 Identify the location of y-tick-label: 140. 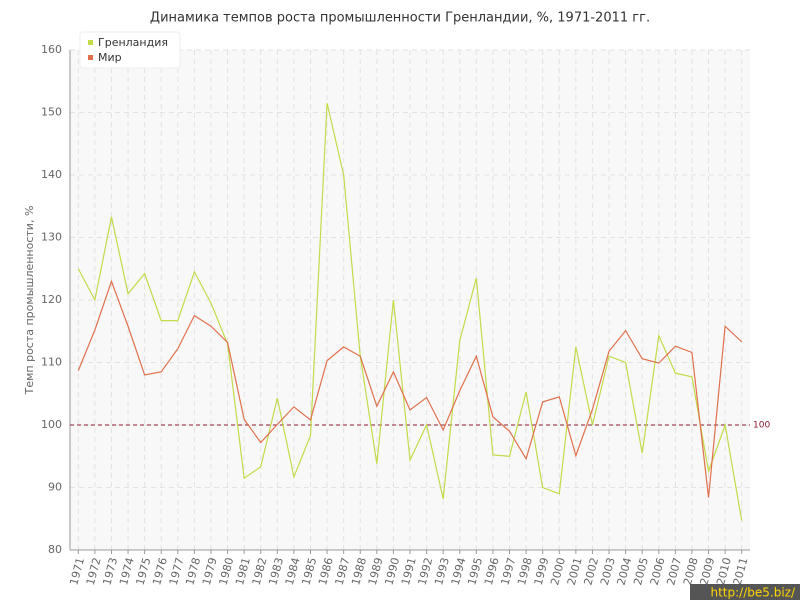
(51, 174).